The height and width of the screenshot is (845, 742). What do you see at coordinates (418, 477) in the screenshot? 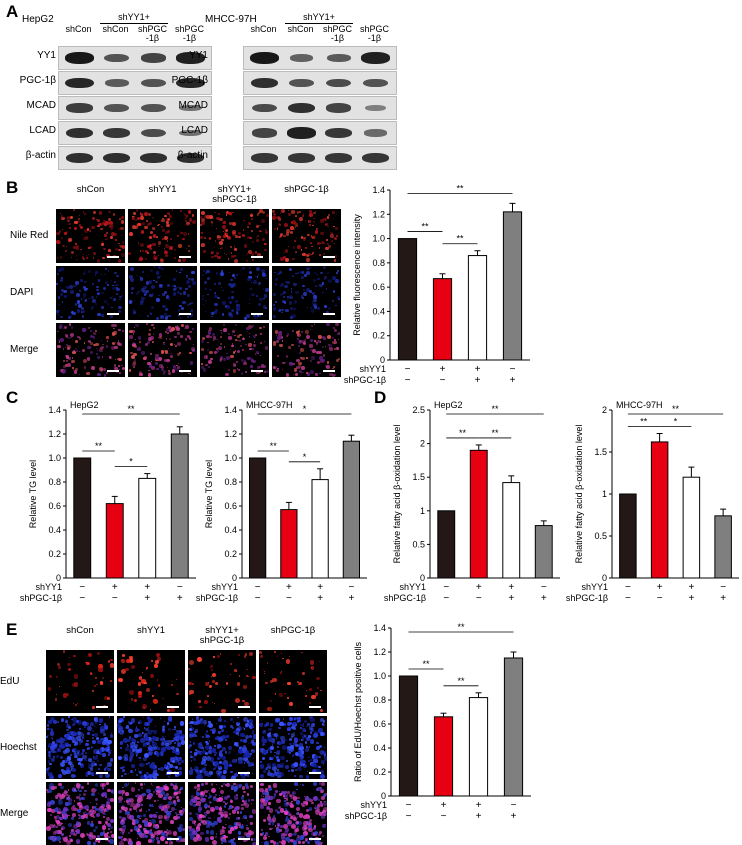
I see `y-tick-label: 1.5` at bounding box center [418, 477].